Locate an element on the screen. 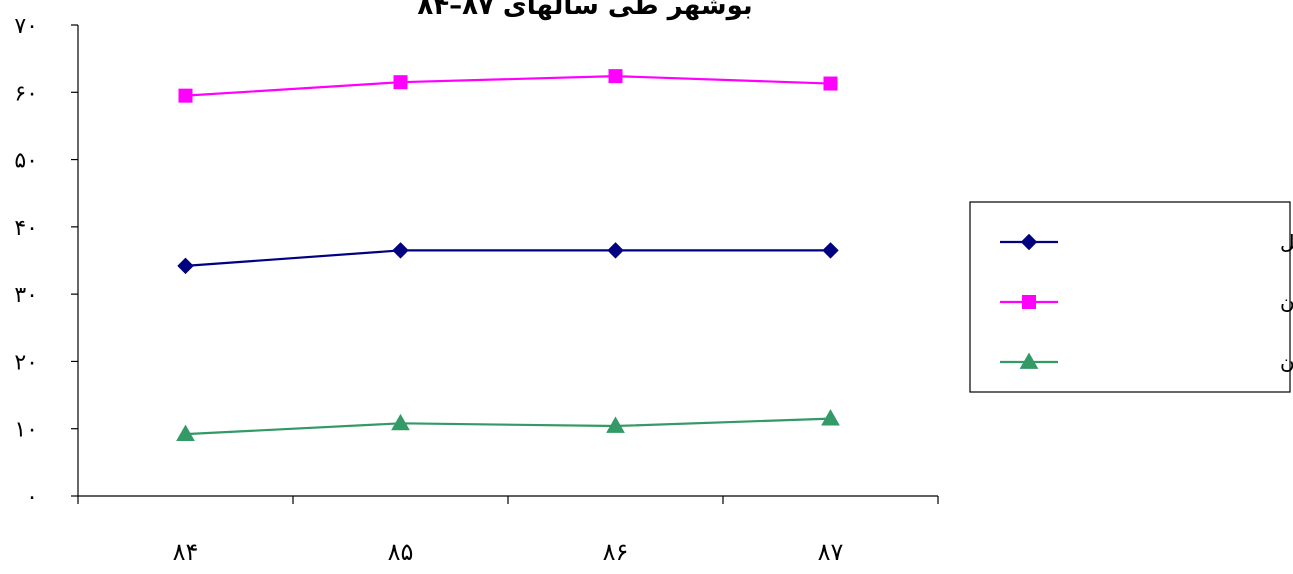  y-tick-label: ۰ is located at coordinates (32, 497).